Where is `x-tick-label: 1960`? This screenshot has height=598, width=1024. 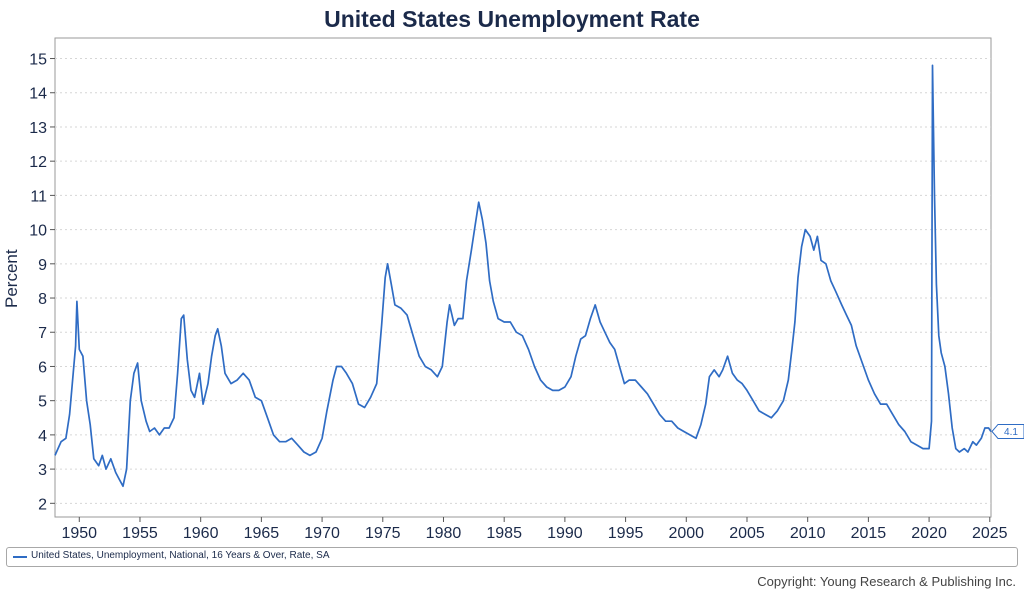 x-tick-label: 1960 is located at coordinates (201, 533).